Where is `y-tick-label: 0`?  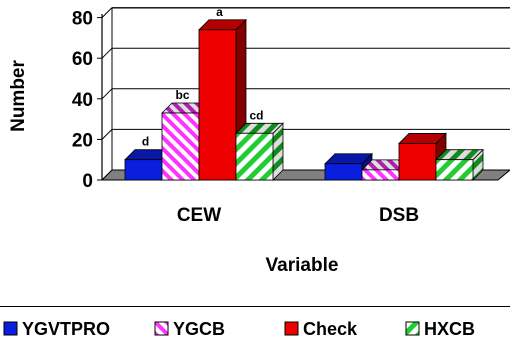
y-tick-label: 0 is located at coordinates (87, 181).